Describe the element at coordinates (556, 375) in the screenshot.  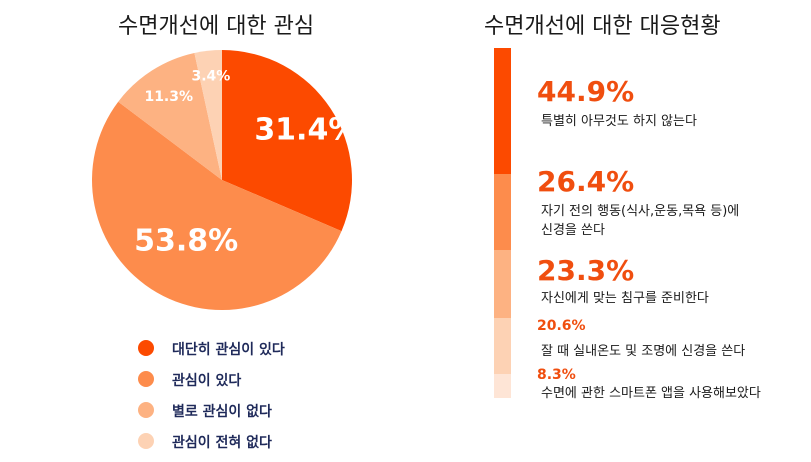
I see `bar-value-label: 8.3%` at that location.